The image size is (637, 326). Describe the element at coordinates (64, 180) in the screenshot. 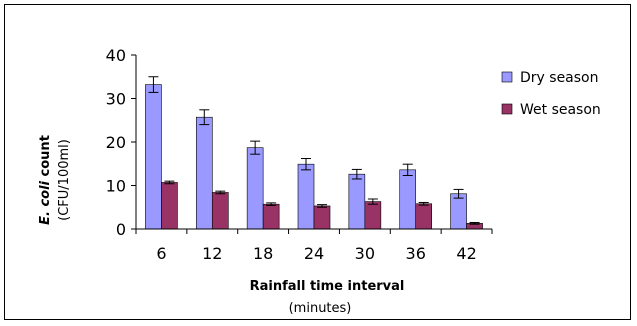

I see `y-axis-unit: (CFU/100ml)` at that location.